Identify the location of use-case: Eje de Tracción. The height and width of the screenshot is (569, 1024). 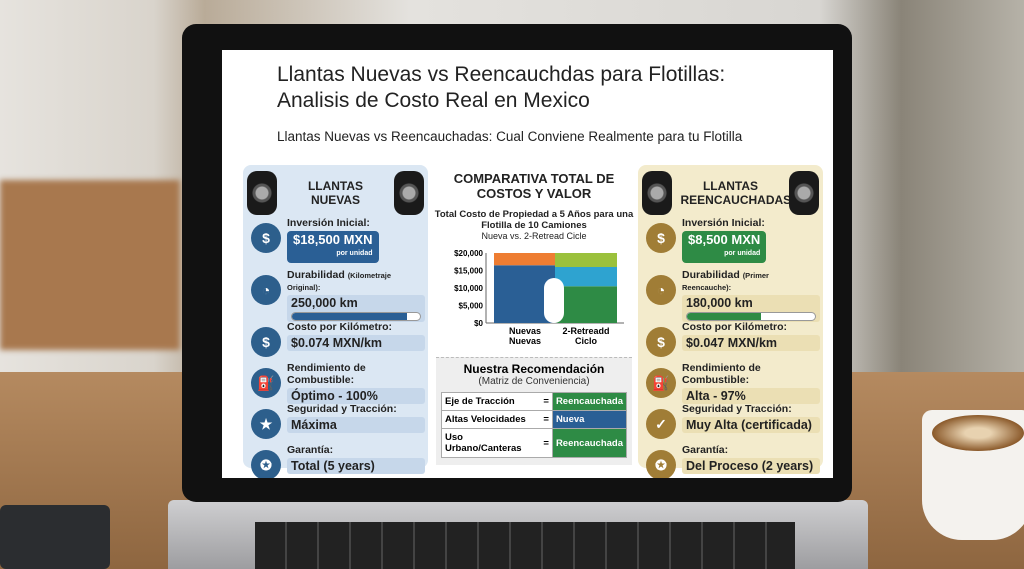
(491, 401).